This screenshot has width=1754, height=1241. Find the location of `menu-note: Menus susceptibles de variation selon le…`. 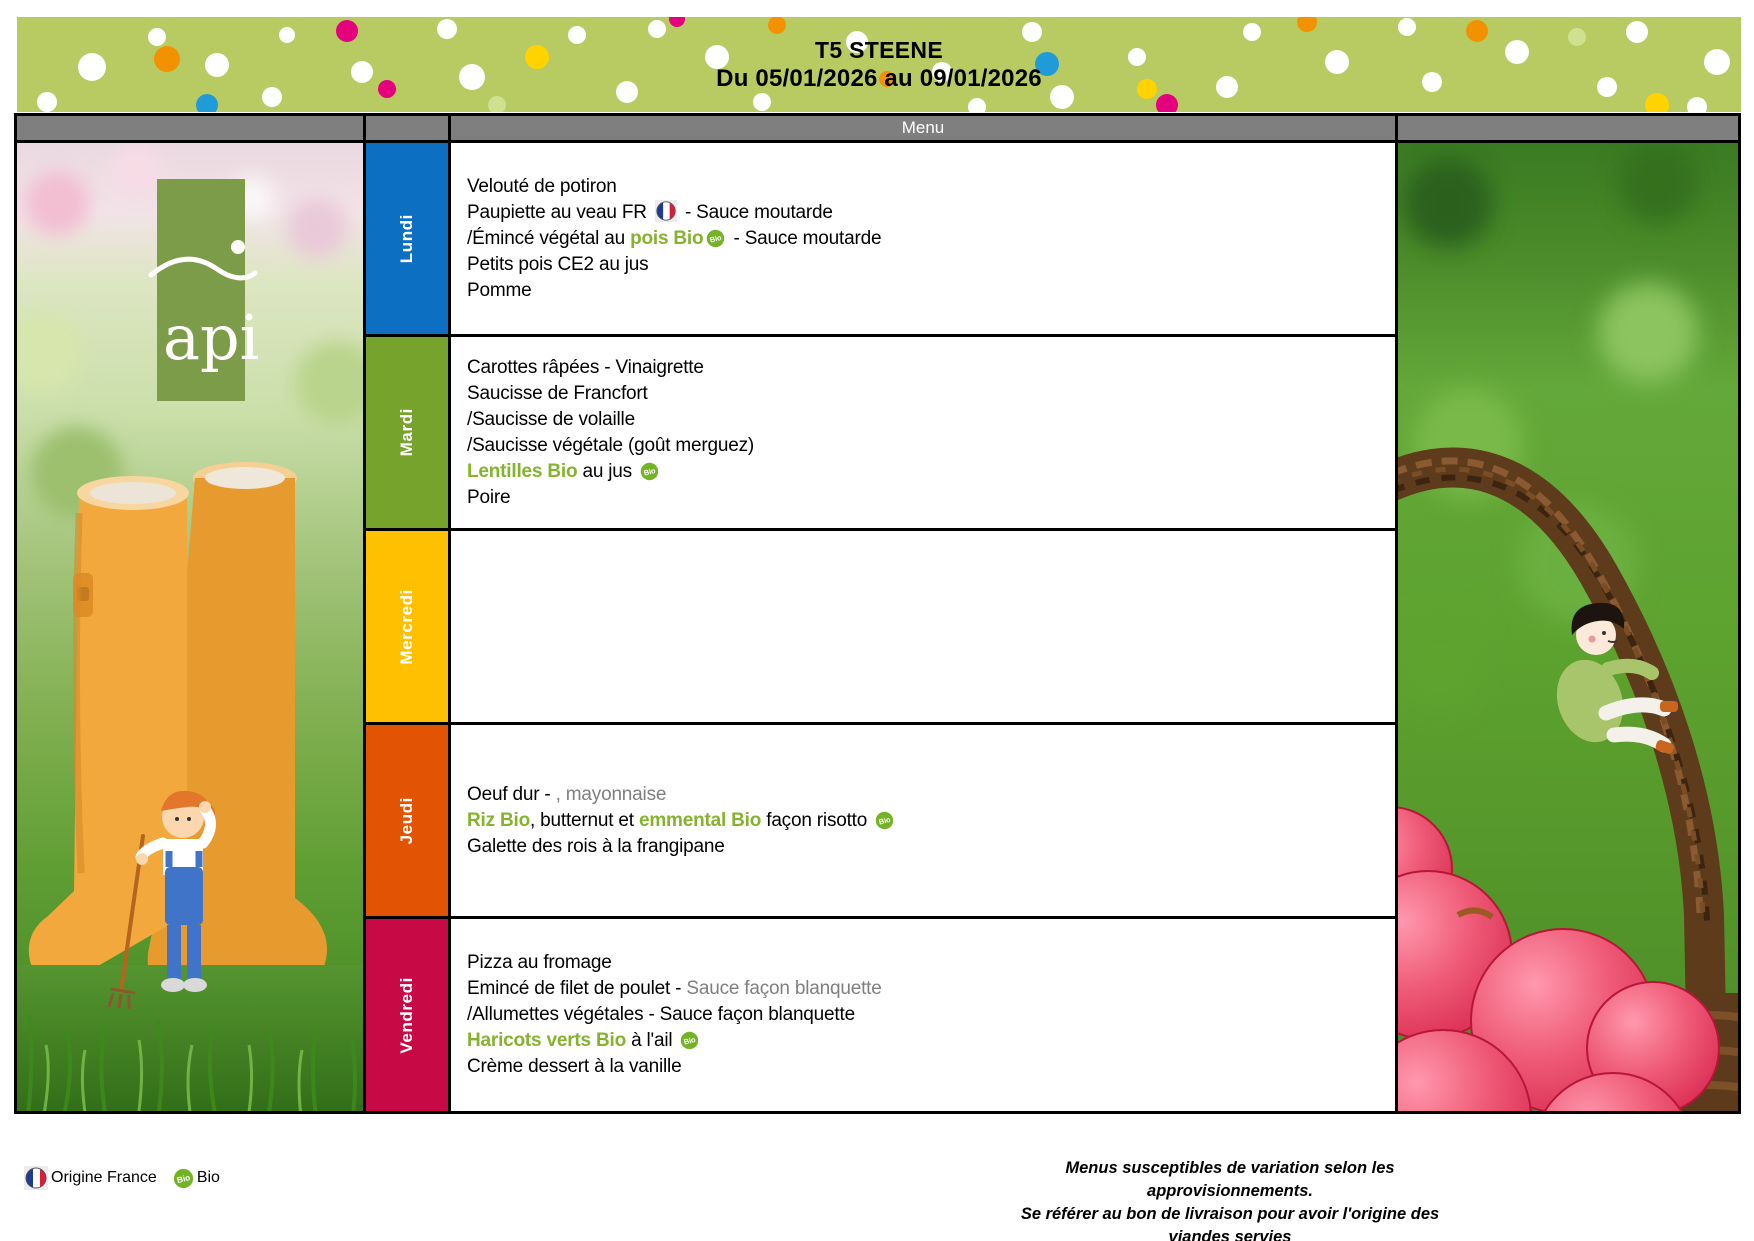

menu-note: Menus susceptibles de variation selon le… is located at coordinates (1230, 1199).